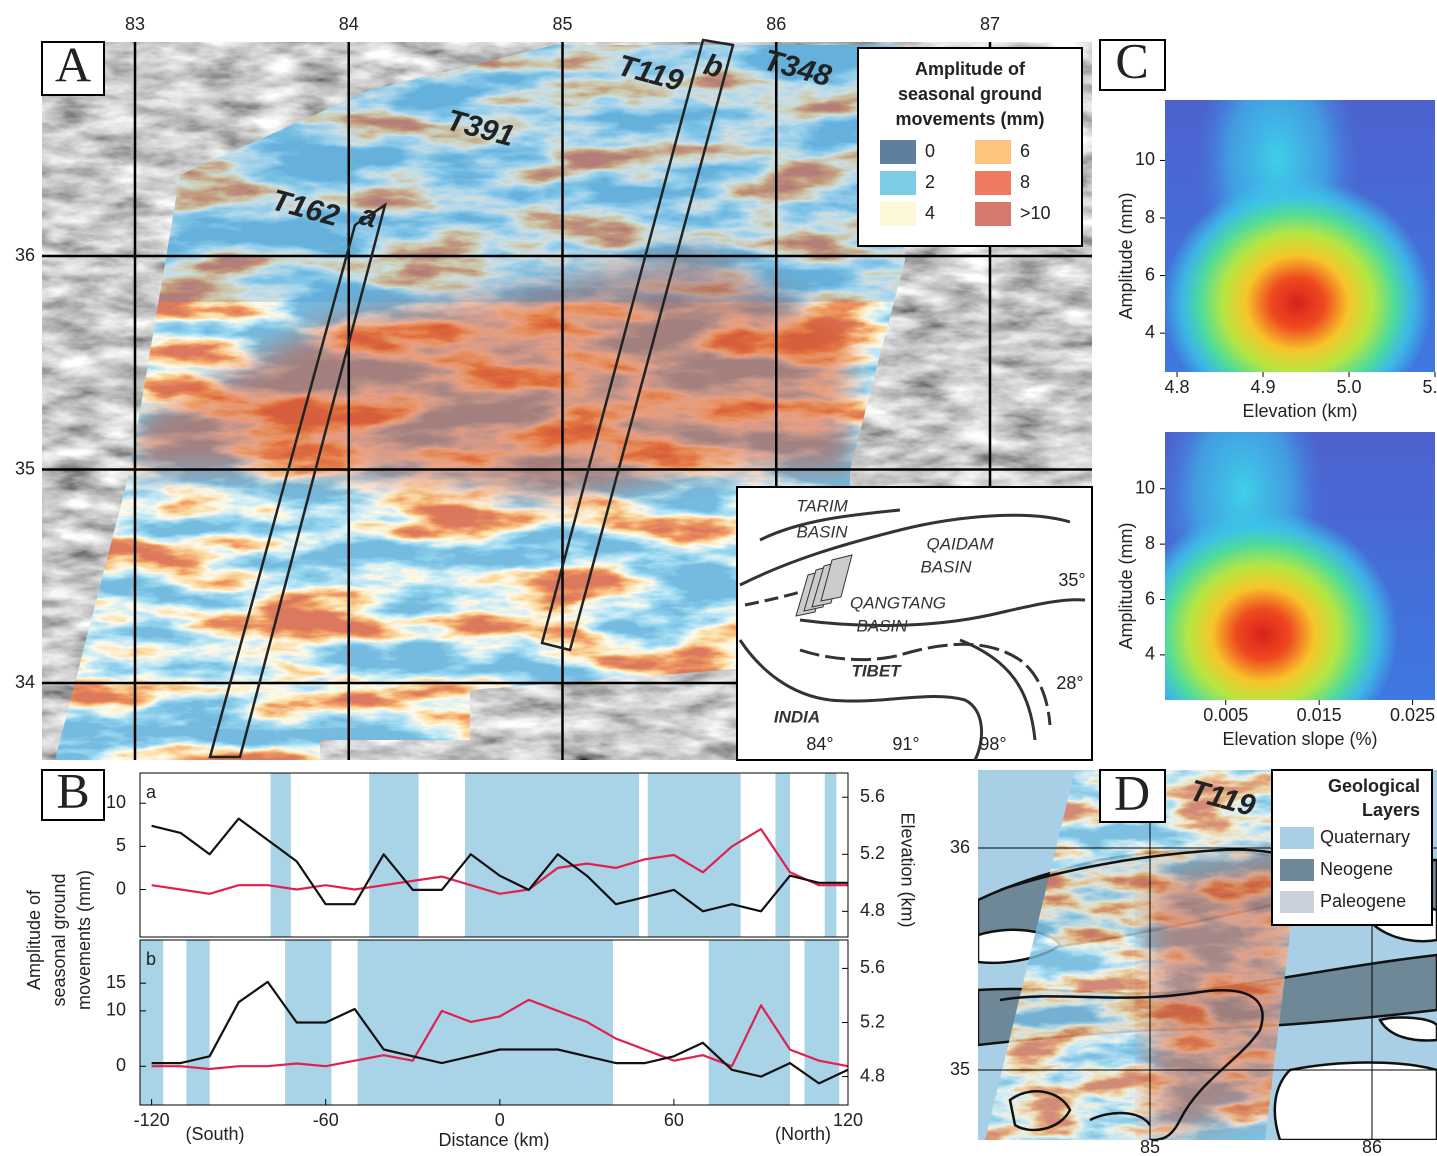 The height and width of the screenshot is (1156, 1437). I want to click on lat-tick-label: 34, so click(25, 682).